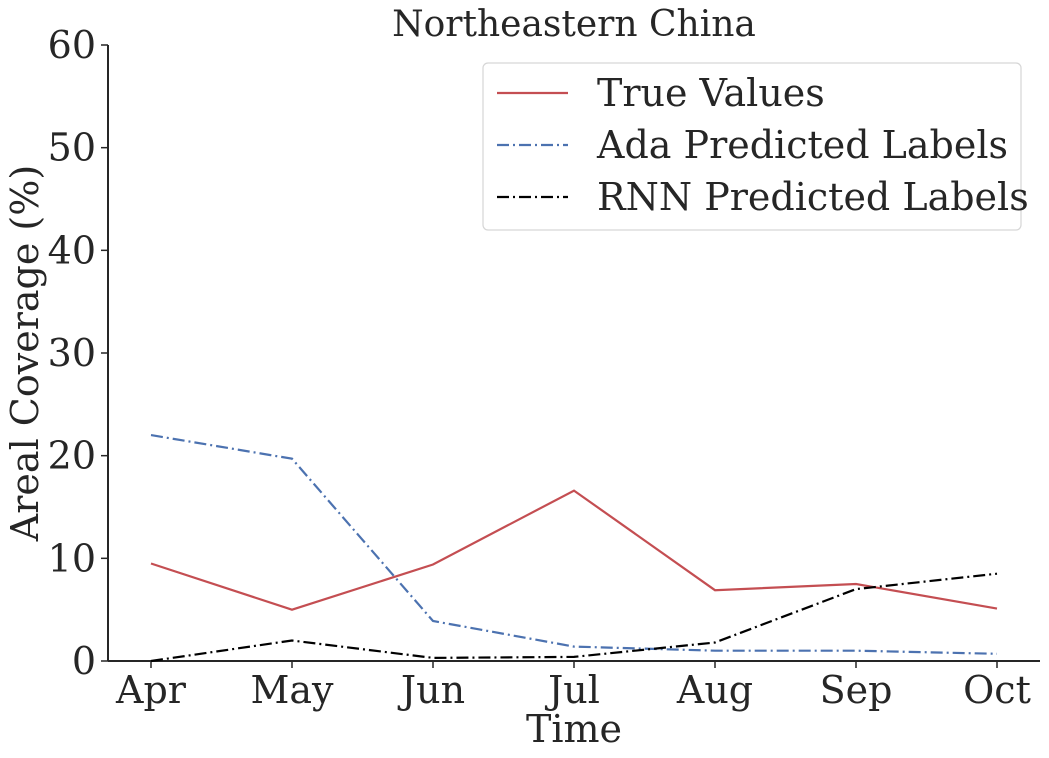 Image resolution: width=1049 pixels, height=758 pixels. What do you see at coordinates (997, 690) in the screenshot?
I see `x-tick-label: Oct` at bounding box center [997, 690].